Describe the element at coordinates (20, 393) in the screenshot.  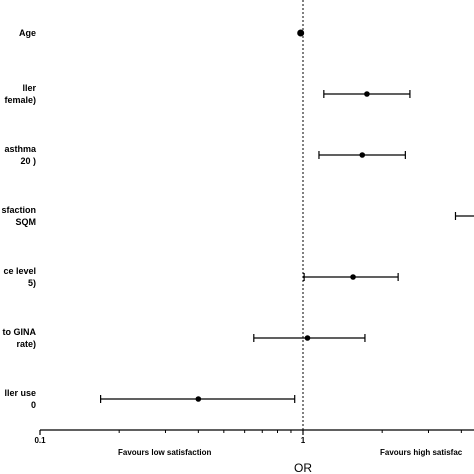
I see `row-label-6-line-0: ller use` at that location.